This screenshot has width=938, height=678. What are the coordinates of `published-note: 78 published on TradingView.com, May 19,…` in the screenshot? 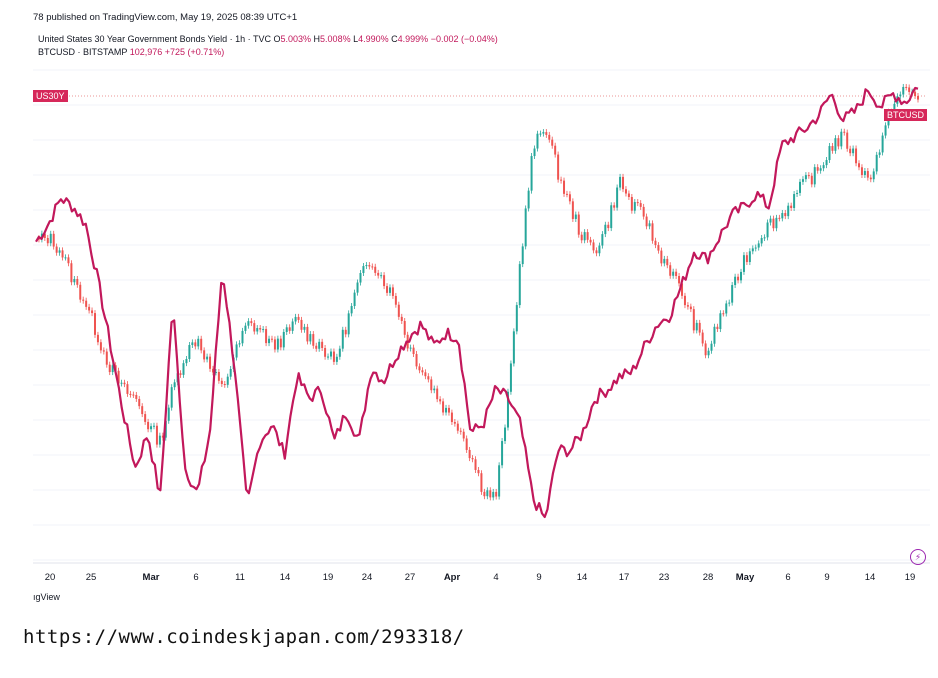 It's located at (165, 17).